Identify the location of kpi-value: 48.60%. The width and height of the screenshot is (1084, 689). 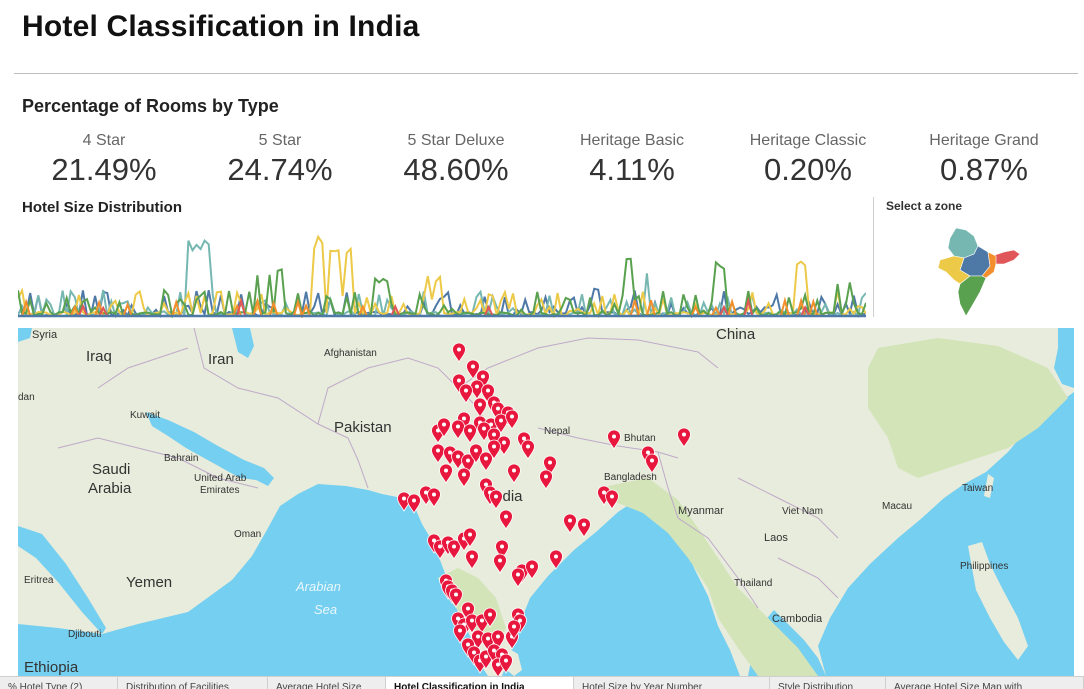
(456, 169).